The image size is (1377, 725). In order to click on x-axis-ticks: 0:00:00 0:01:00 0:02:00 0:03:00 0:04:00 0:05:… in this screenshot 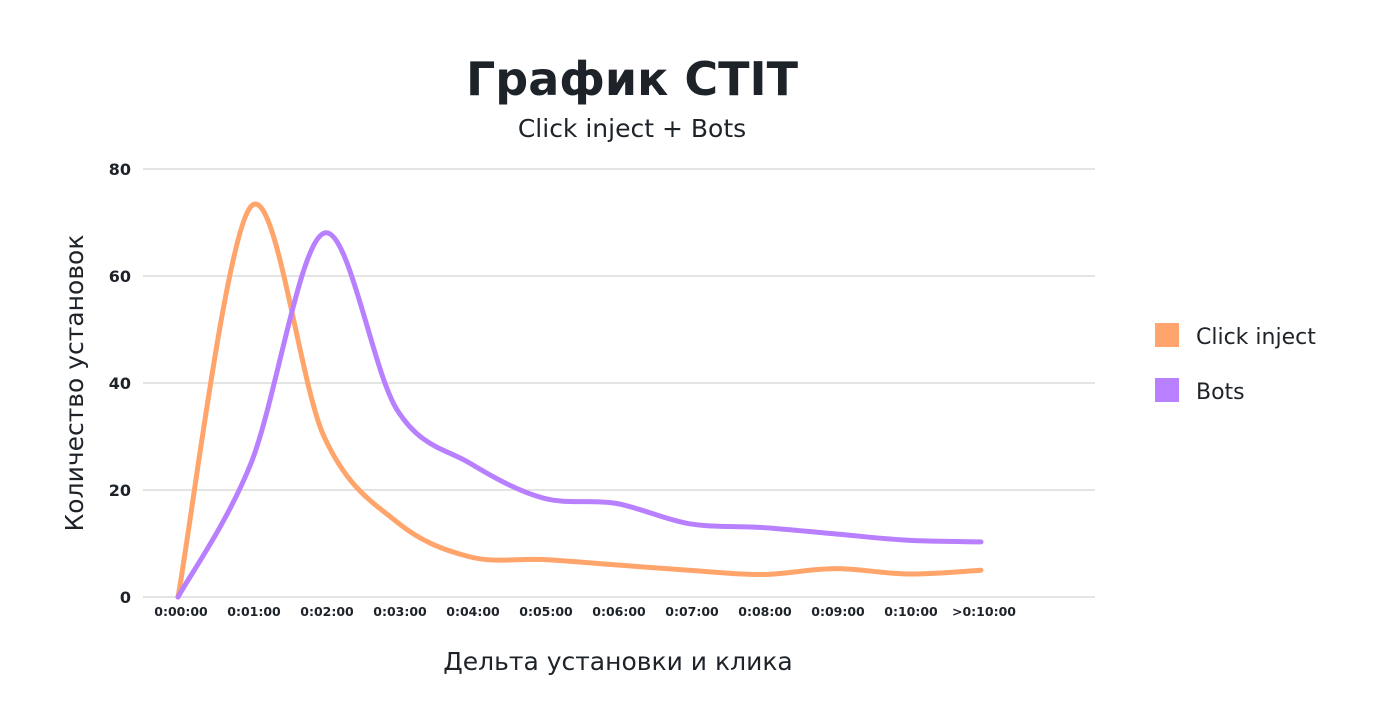, I will do `click(585, 611)`.